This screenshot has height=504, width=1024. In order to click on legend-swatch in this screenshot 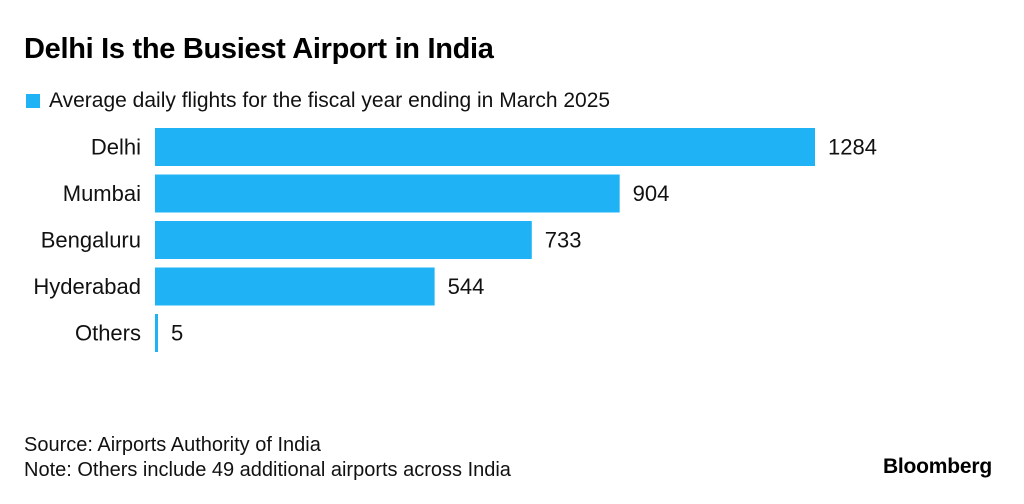, I will do `click(33, 101)`.